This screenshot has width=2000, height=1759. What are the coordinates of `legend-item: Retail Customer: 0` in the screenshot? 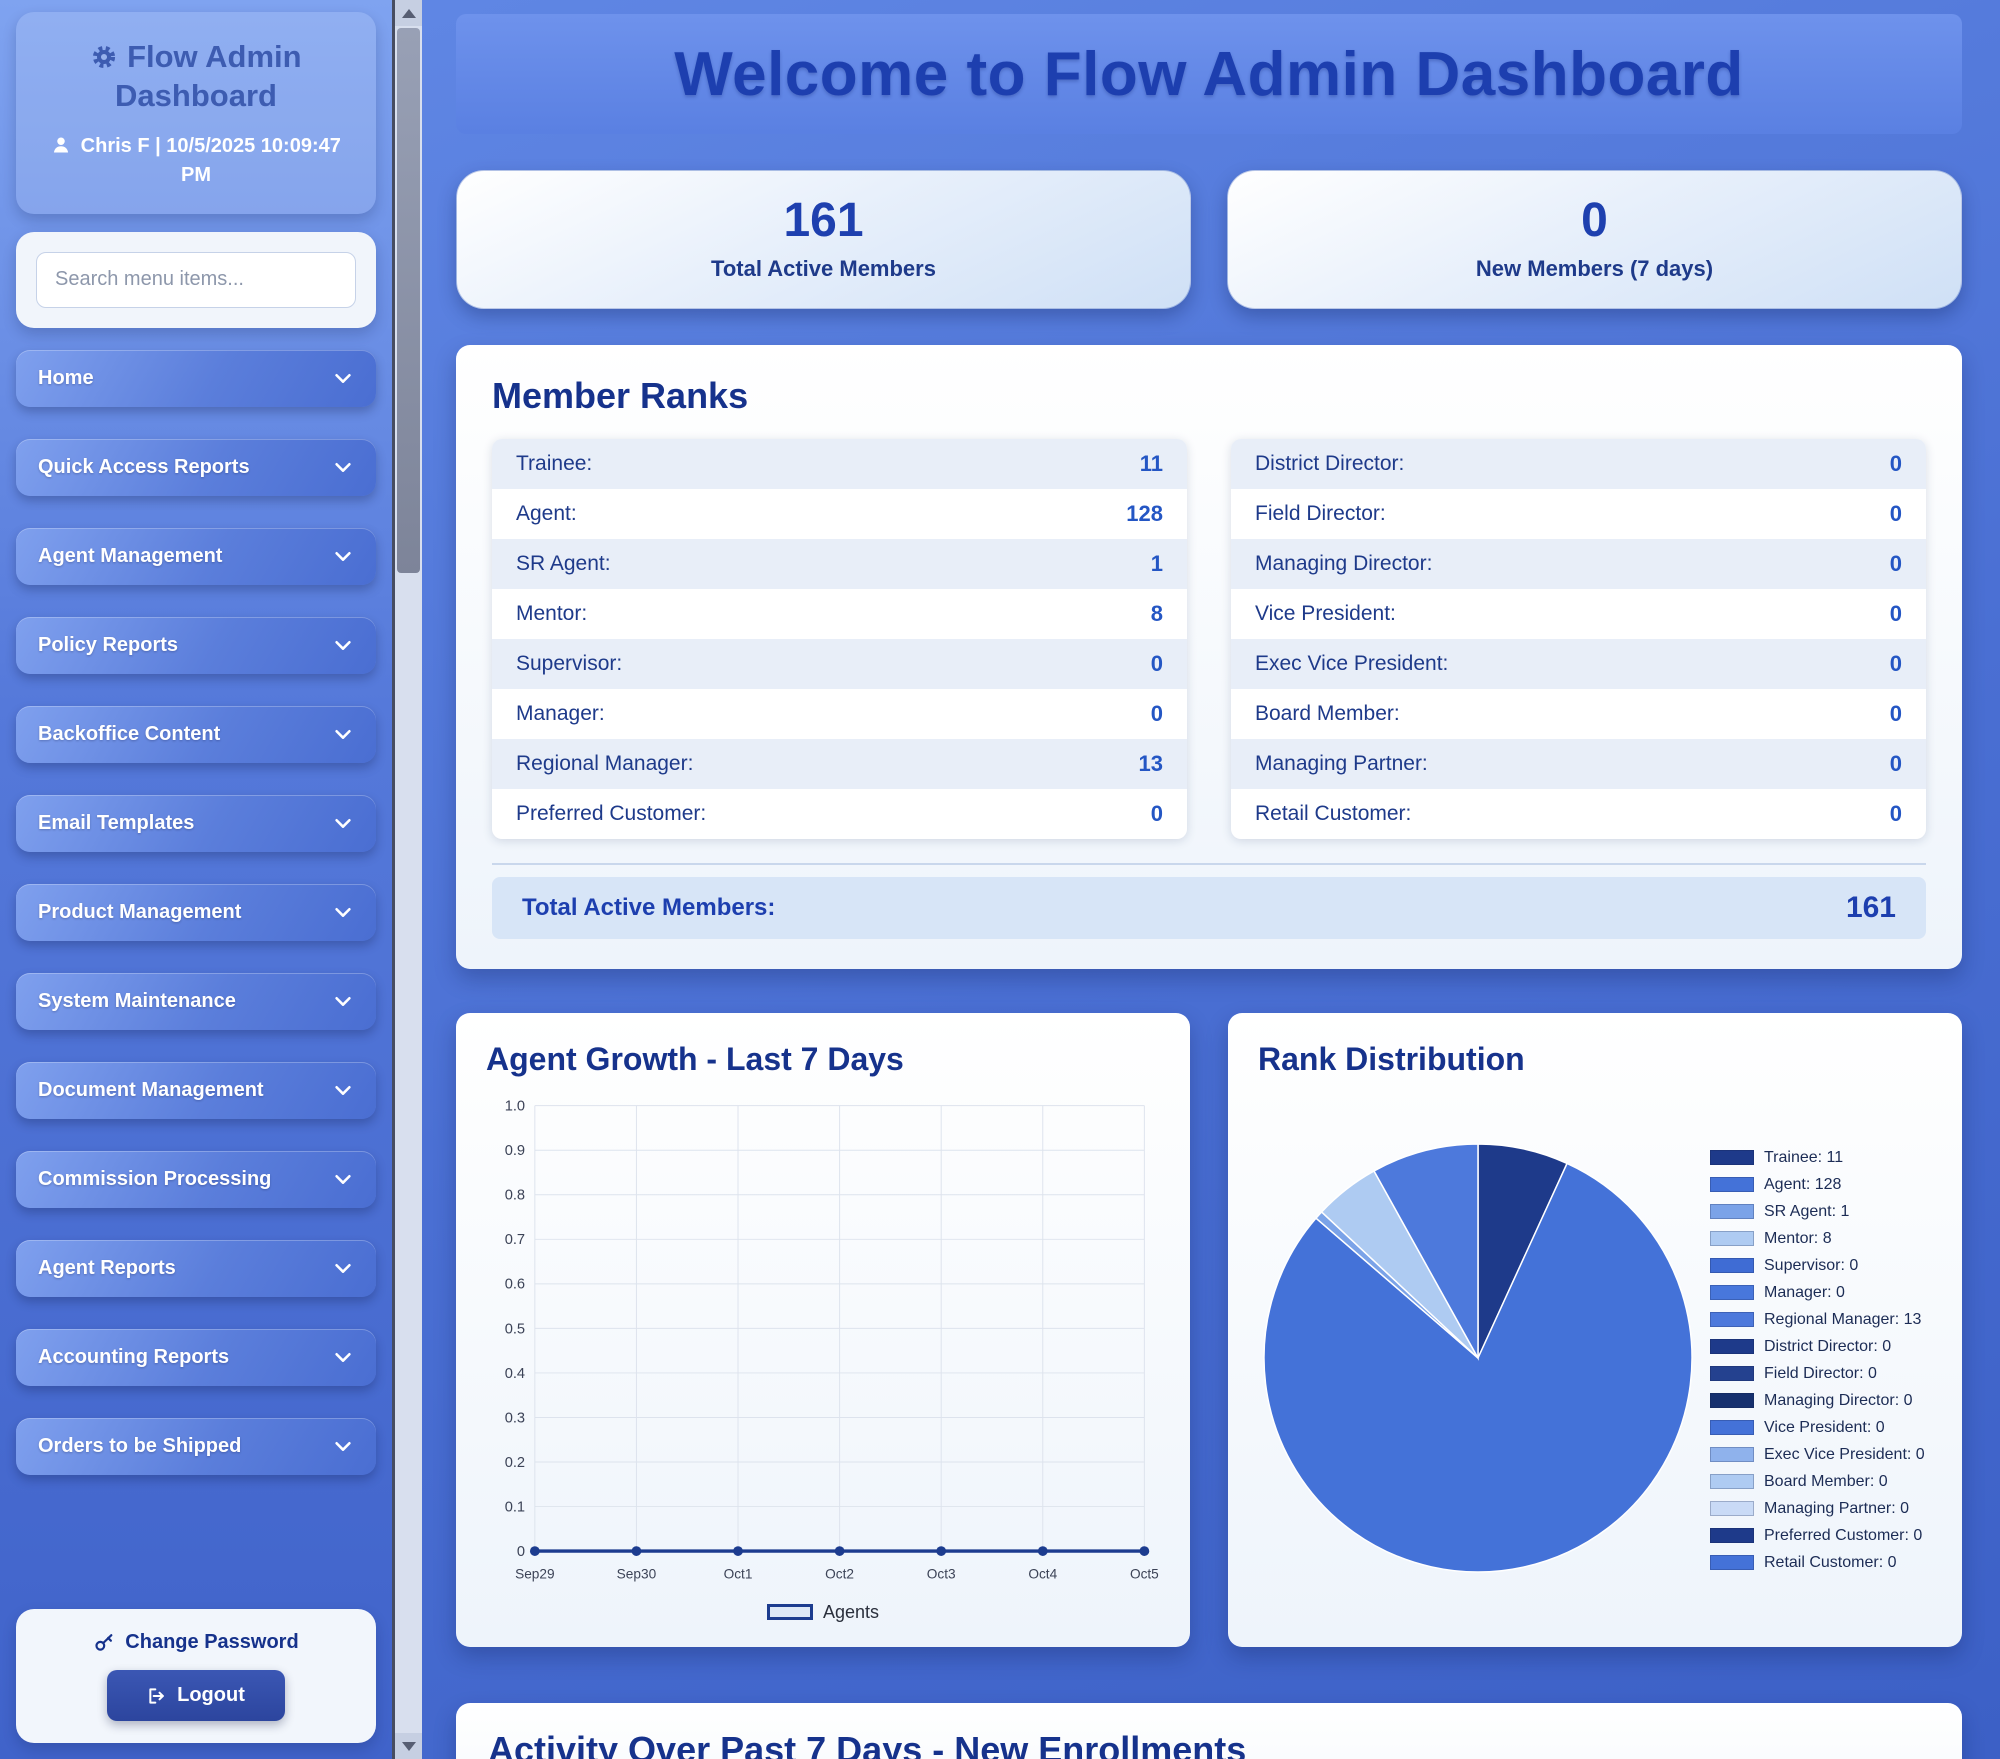 It's located at (1821, 1563).